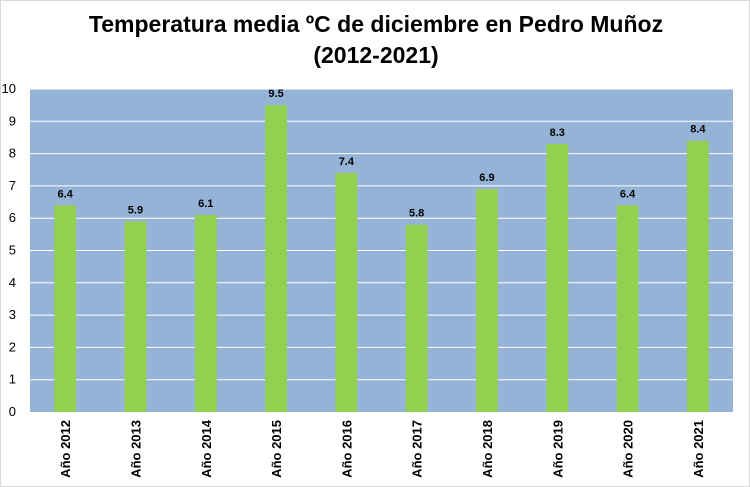  What do you see at coordinates (628, 449) in the screenshot?
I see `x-tick-label: Año 2020` at bounding box center [628, 449].